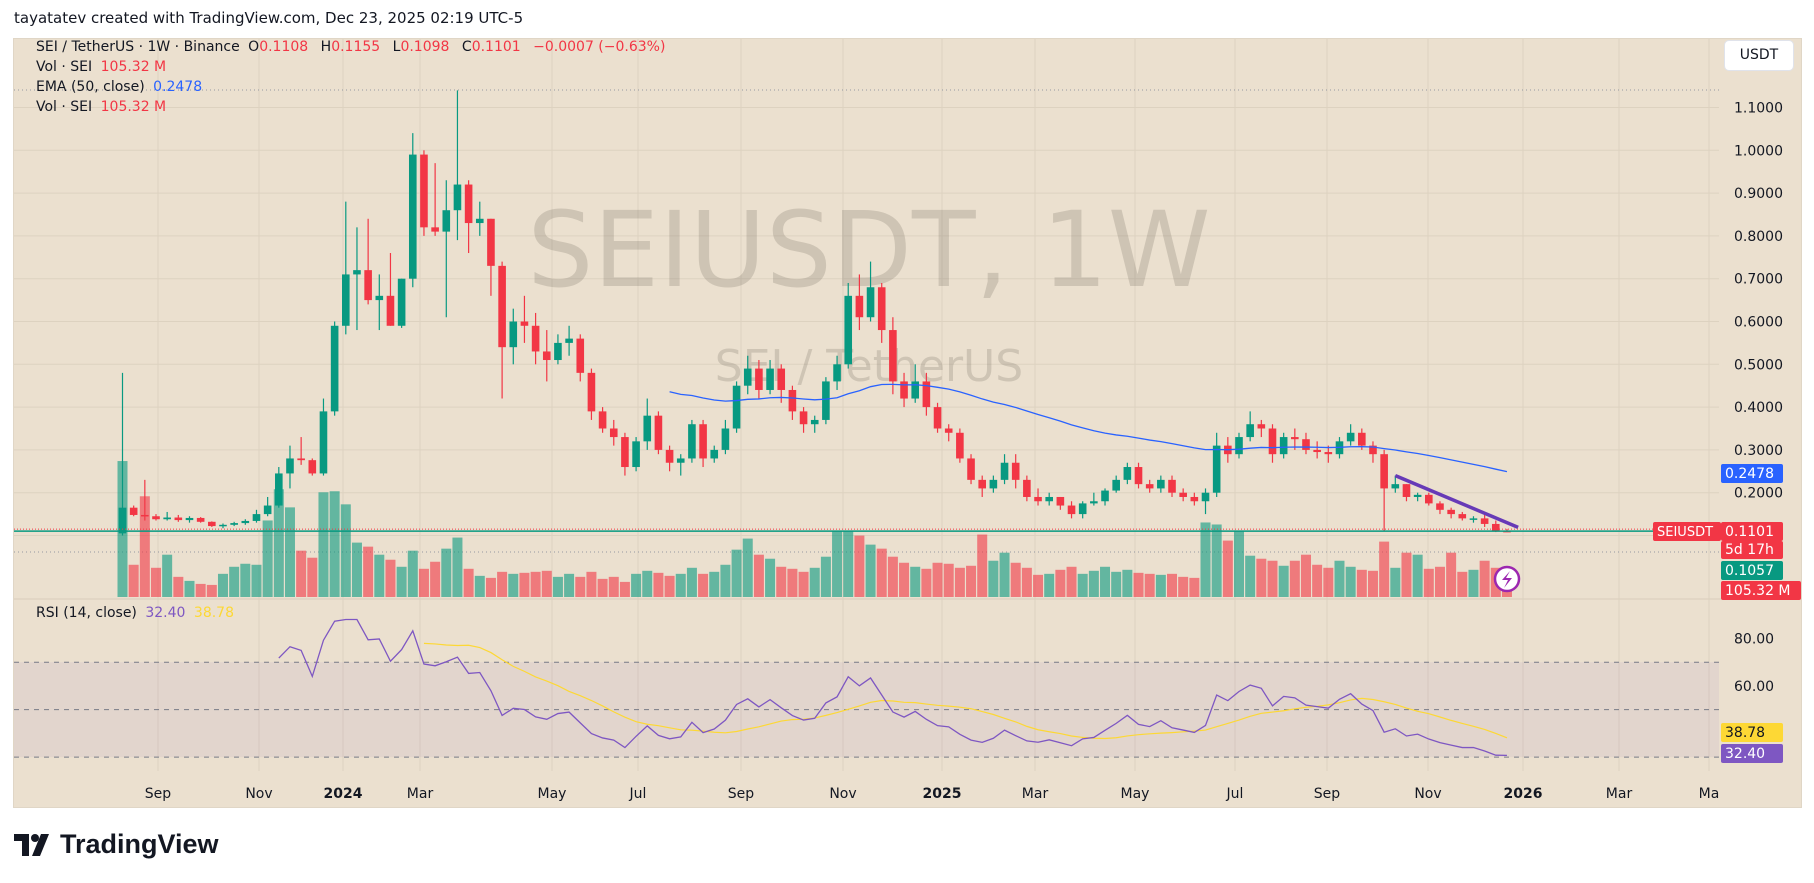 This screenshot has height=883, width=1814. Describe the element at coordinates (133, 67) in the screenshot. I see `volume-value: 105.32 M` at that location.